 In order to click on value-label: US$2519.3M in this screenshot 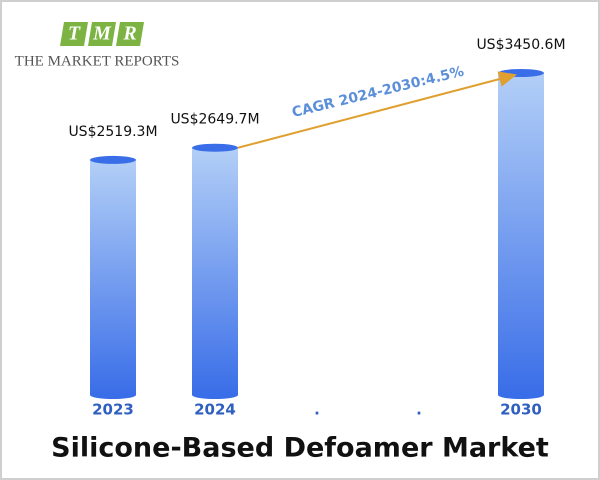, I will do `click(112, 132)`.